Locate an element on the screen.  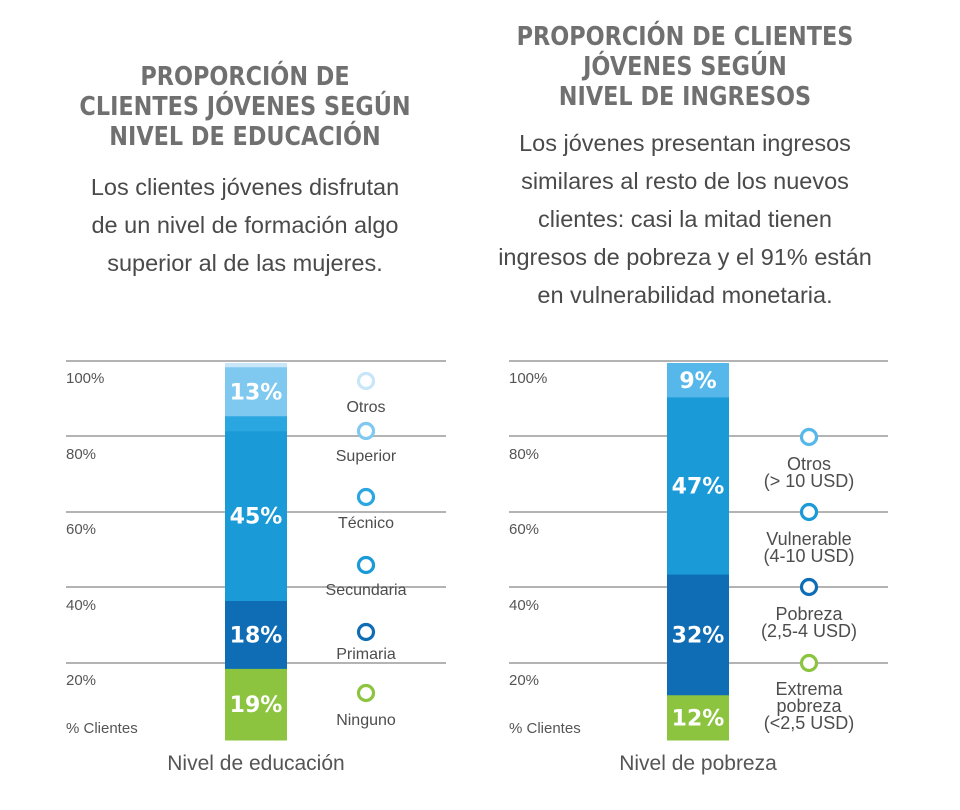
inc-legend-label: (4-10 USD) is located at coordinates (808, 556).